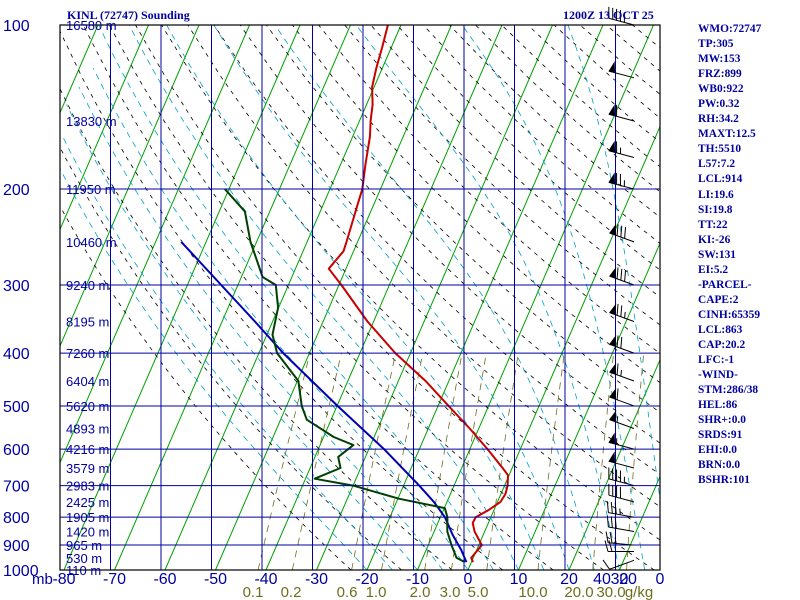 This screenshot has width=800, height=600. Describe the element at coordinates (716, 44) in the screenshot. I see `sounding-index-item: TP:305` at that location.